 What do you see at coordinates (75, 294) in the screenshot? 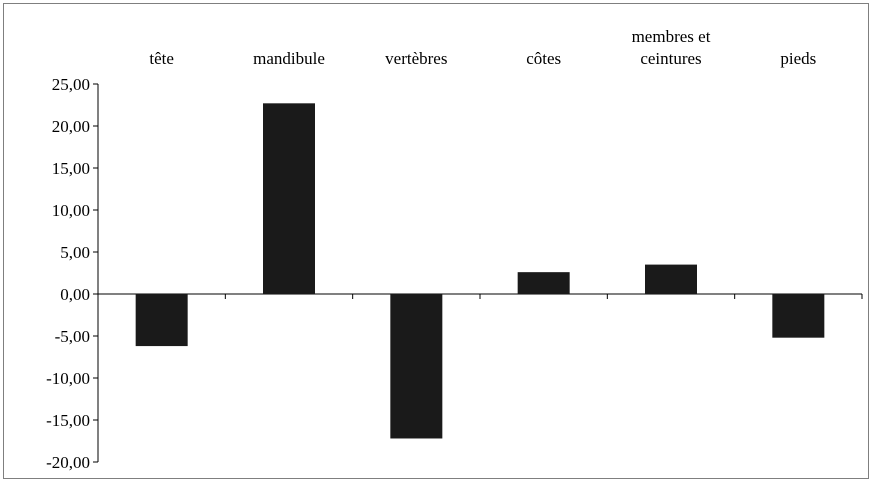
I see `y-tick-label: 0,00` at bounding box center [75, 294].